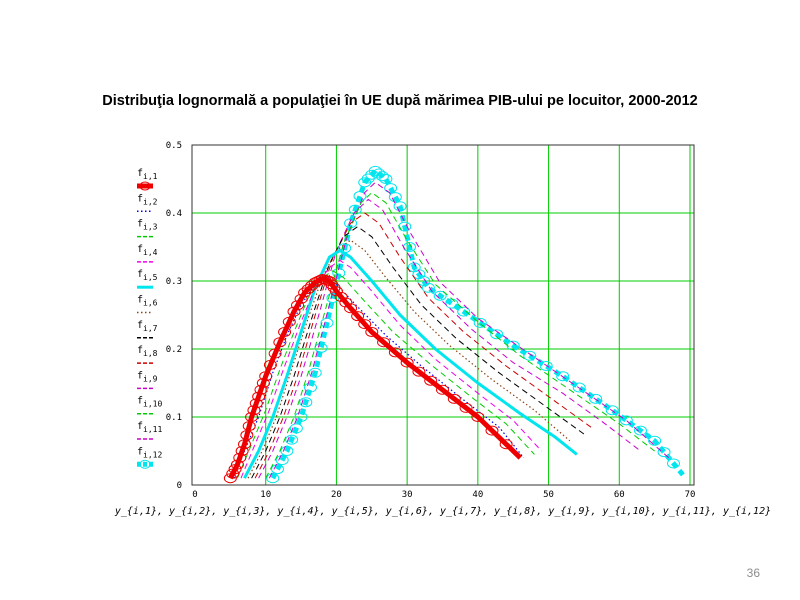 Image resolution: width=800 pixels, height=600 pixels. What do you see at coordinates (690, 495) in the screenshot?
I see `x-tick-label: 70` at bounding box center [690, 495].